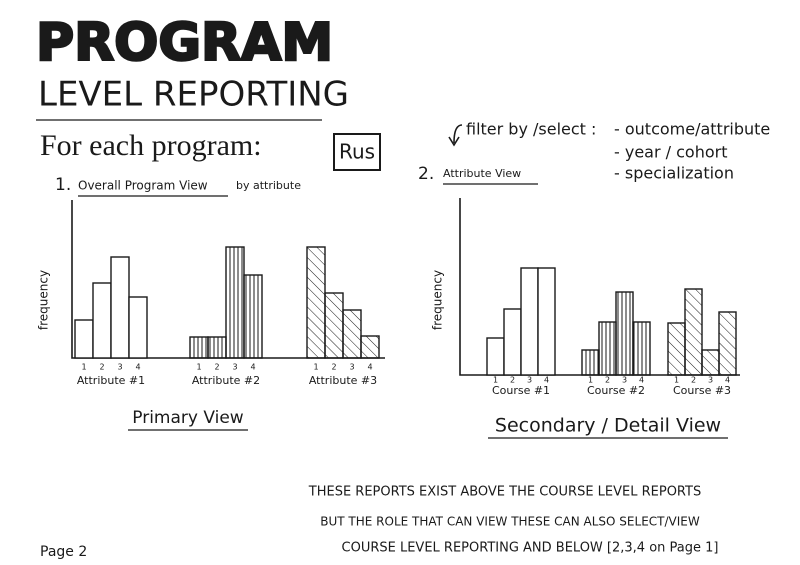 Image resolution: width=800 pixels, height=565 pixels. I want to click on subtitle: LEVEL REPORTING, so click(193, 95).